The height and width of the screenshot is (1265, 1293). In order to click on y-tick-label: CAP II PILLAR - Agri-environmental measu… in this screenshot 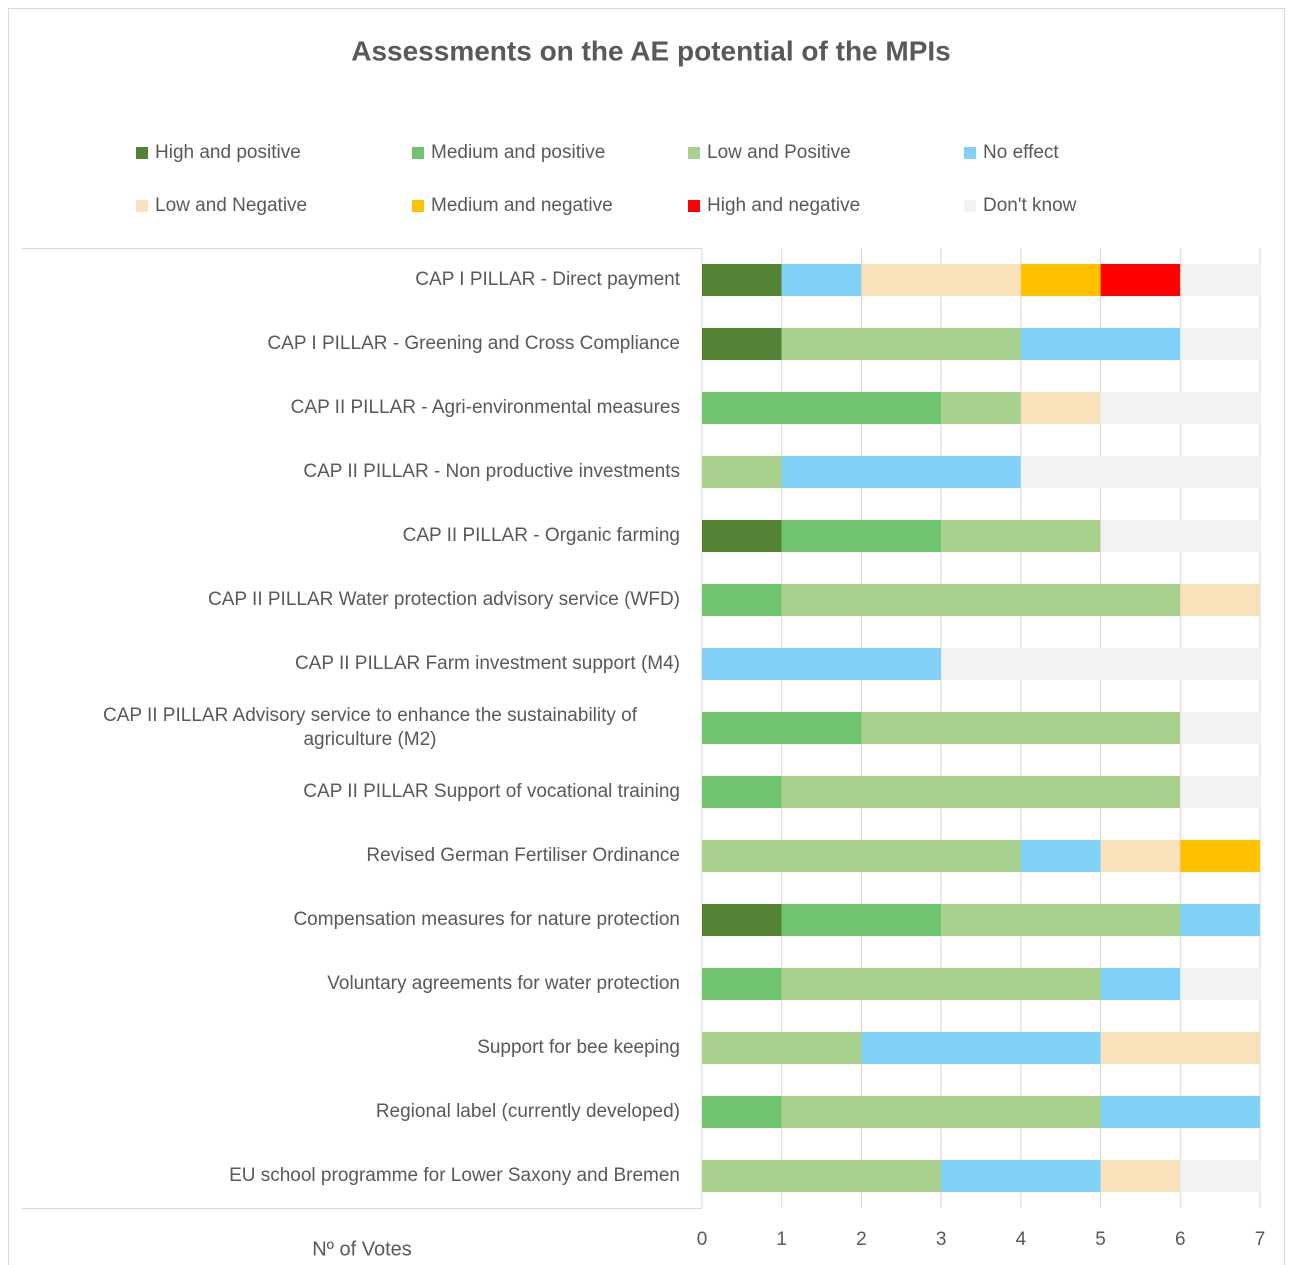, I will do `click(485, 407)`.